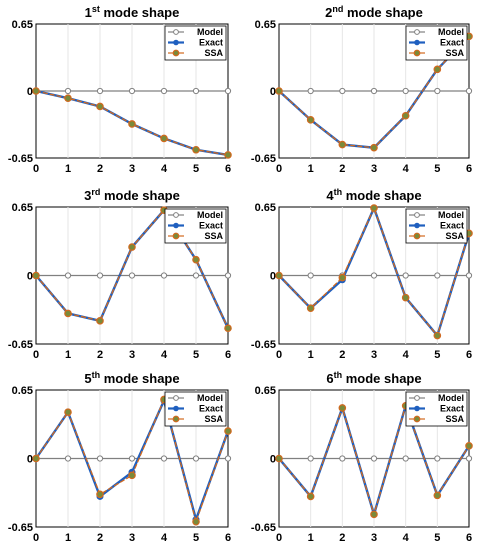  I want to click on panel-title: 2nd mode shape, so click(374, 12).